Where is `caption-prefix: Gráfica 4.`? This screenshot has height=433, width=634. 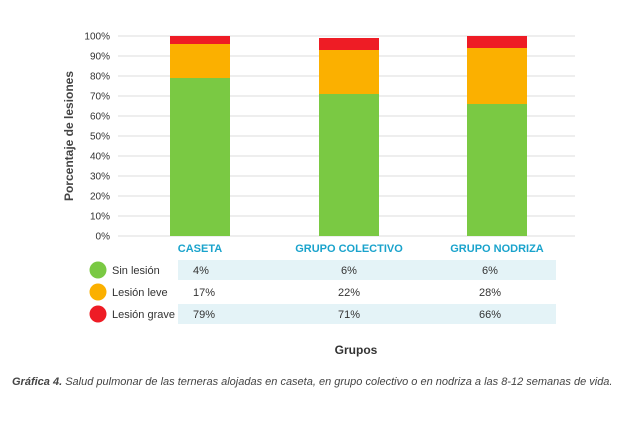
caption-prefix: Gráfica 4. is located at coordinates (37, 382).